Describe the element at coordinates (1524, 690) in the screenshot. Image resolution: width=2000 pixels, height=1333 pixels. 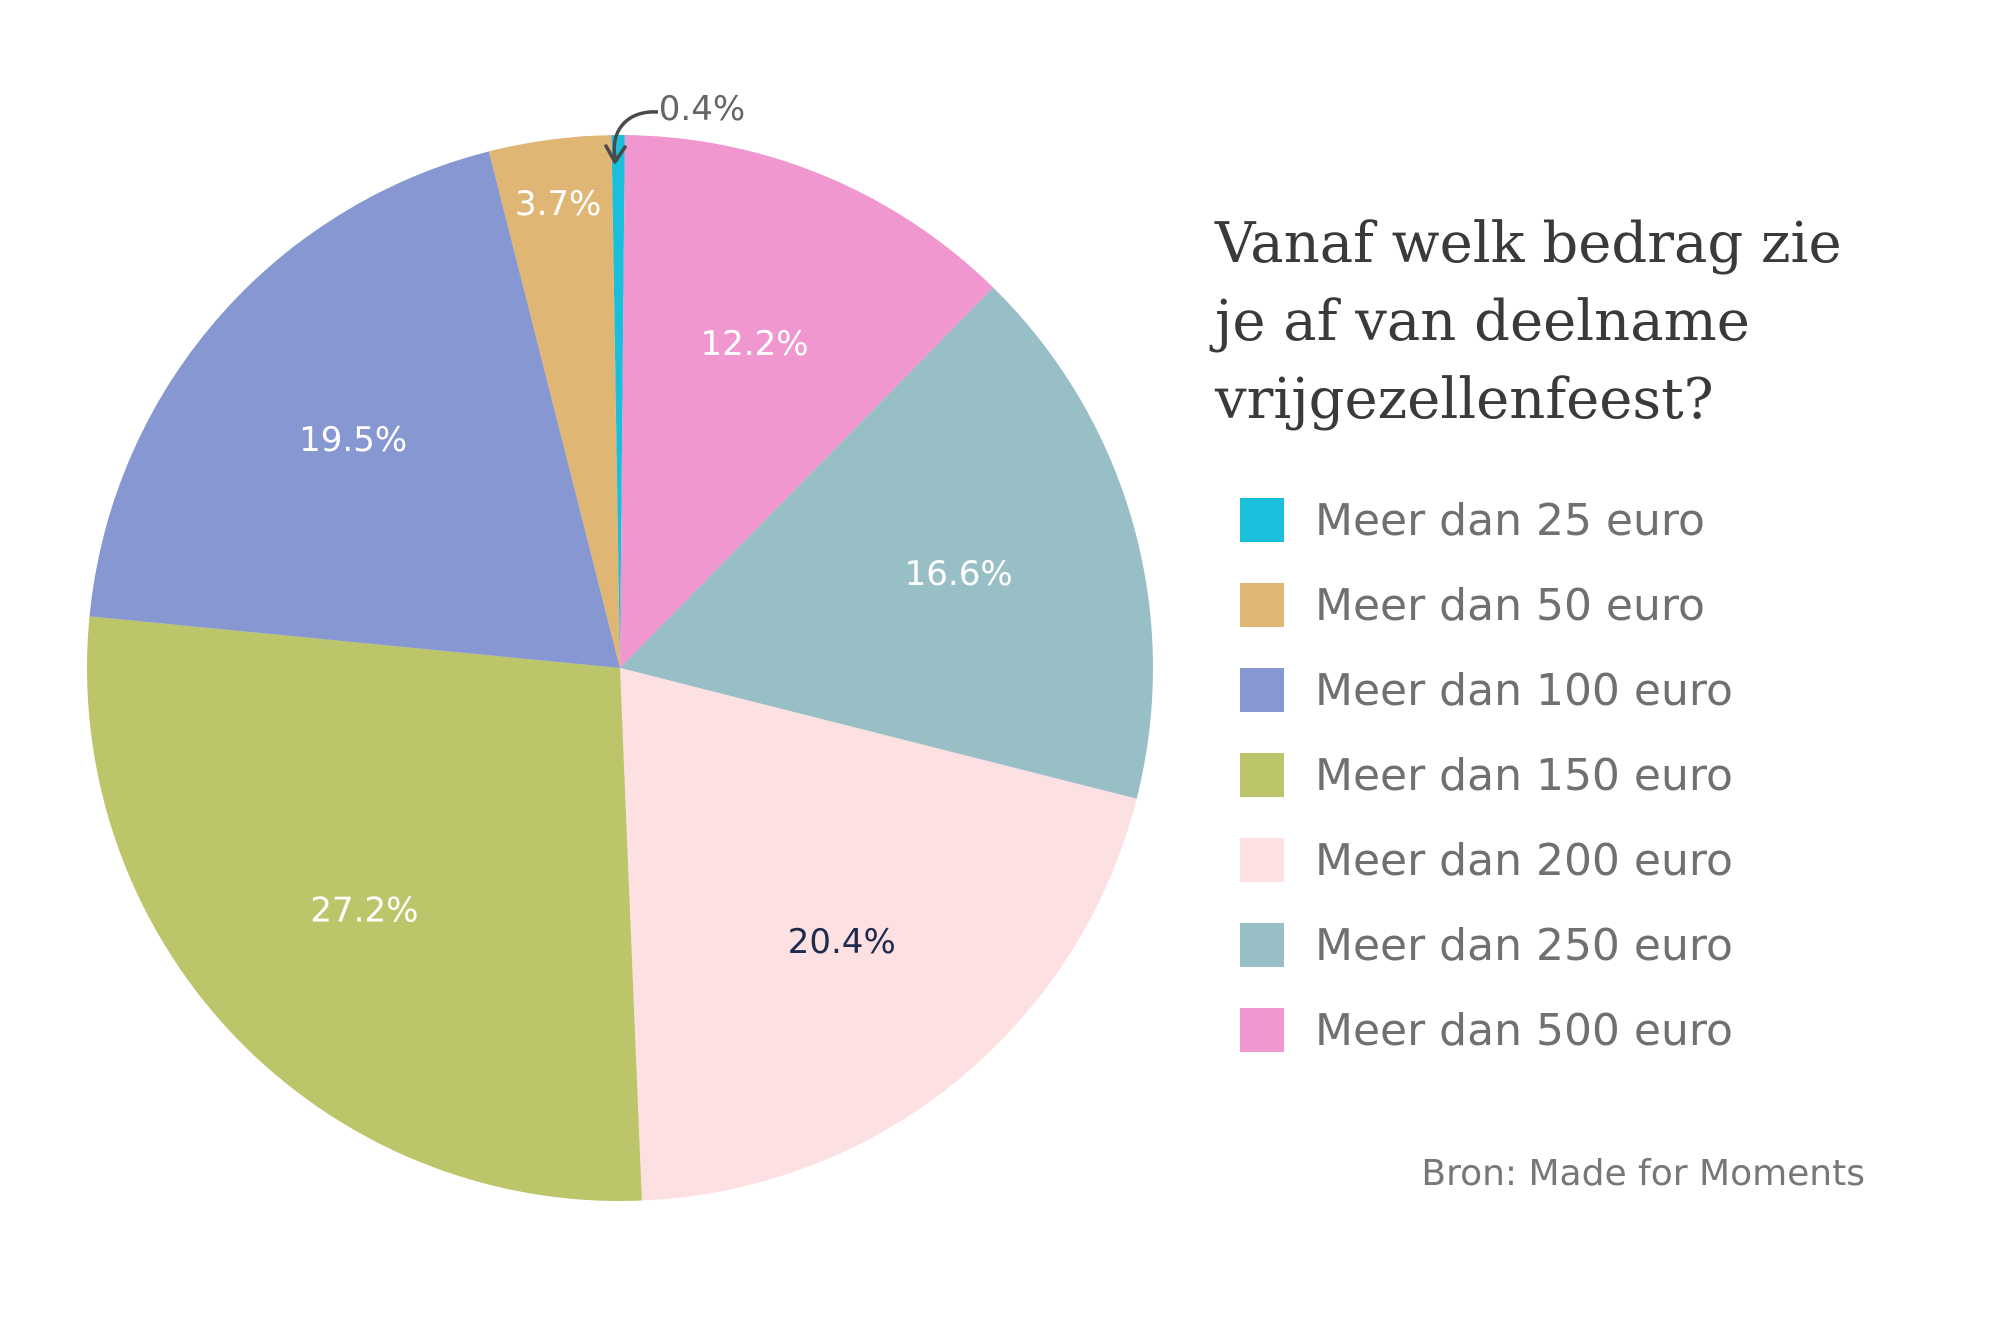
I see `legend-label: Meer dan 100 euro` at that location.